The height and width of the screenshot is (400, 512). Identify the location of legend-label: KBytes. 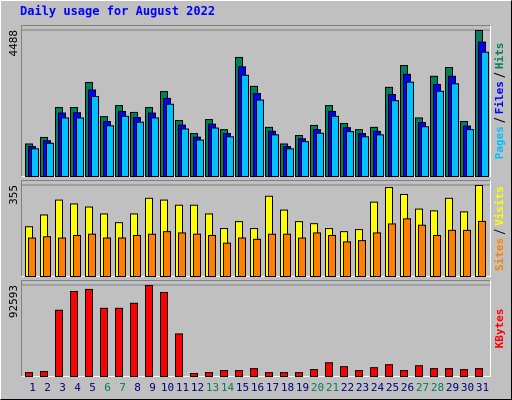
(499, 329).